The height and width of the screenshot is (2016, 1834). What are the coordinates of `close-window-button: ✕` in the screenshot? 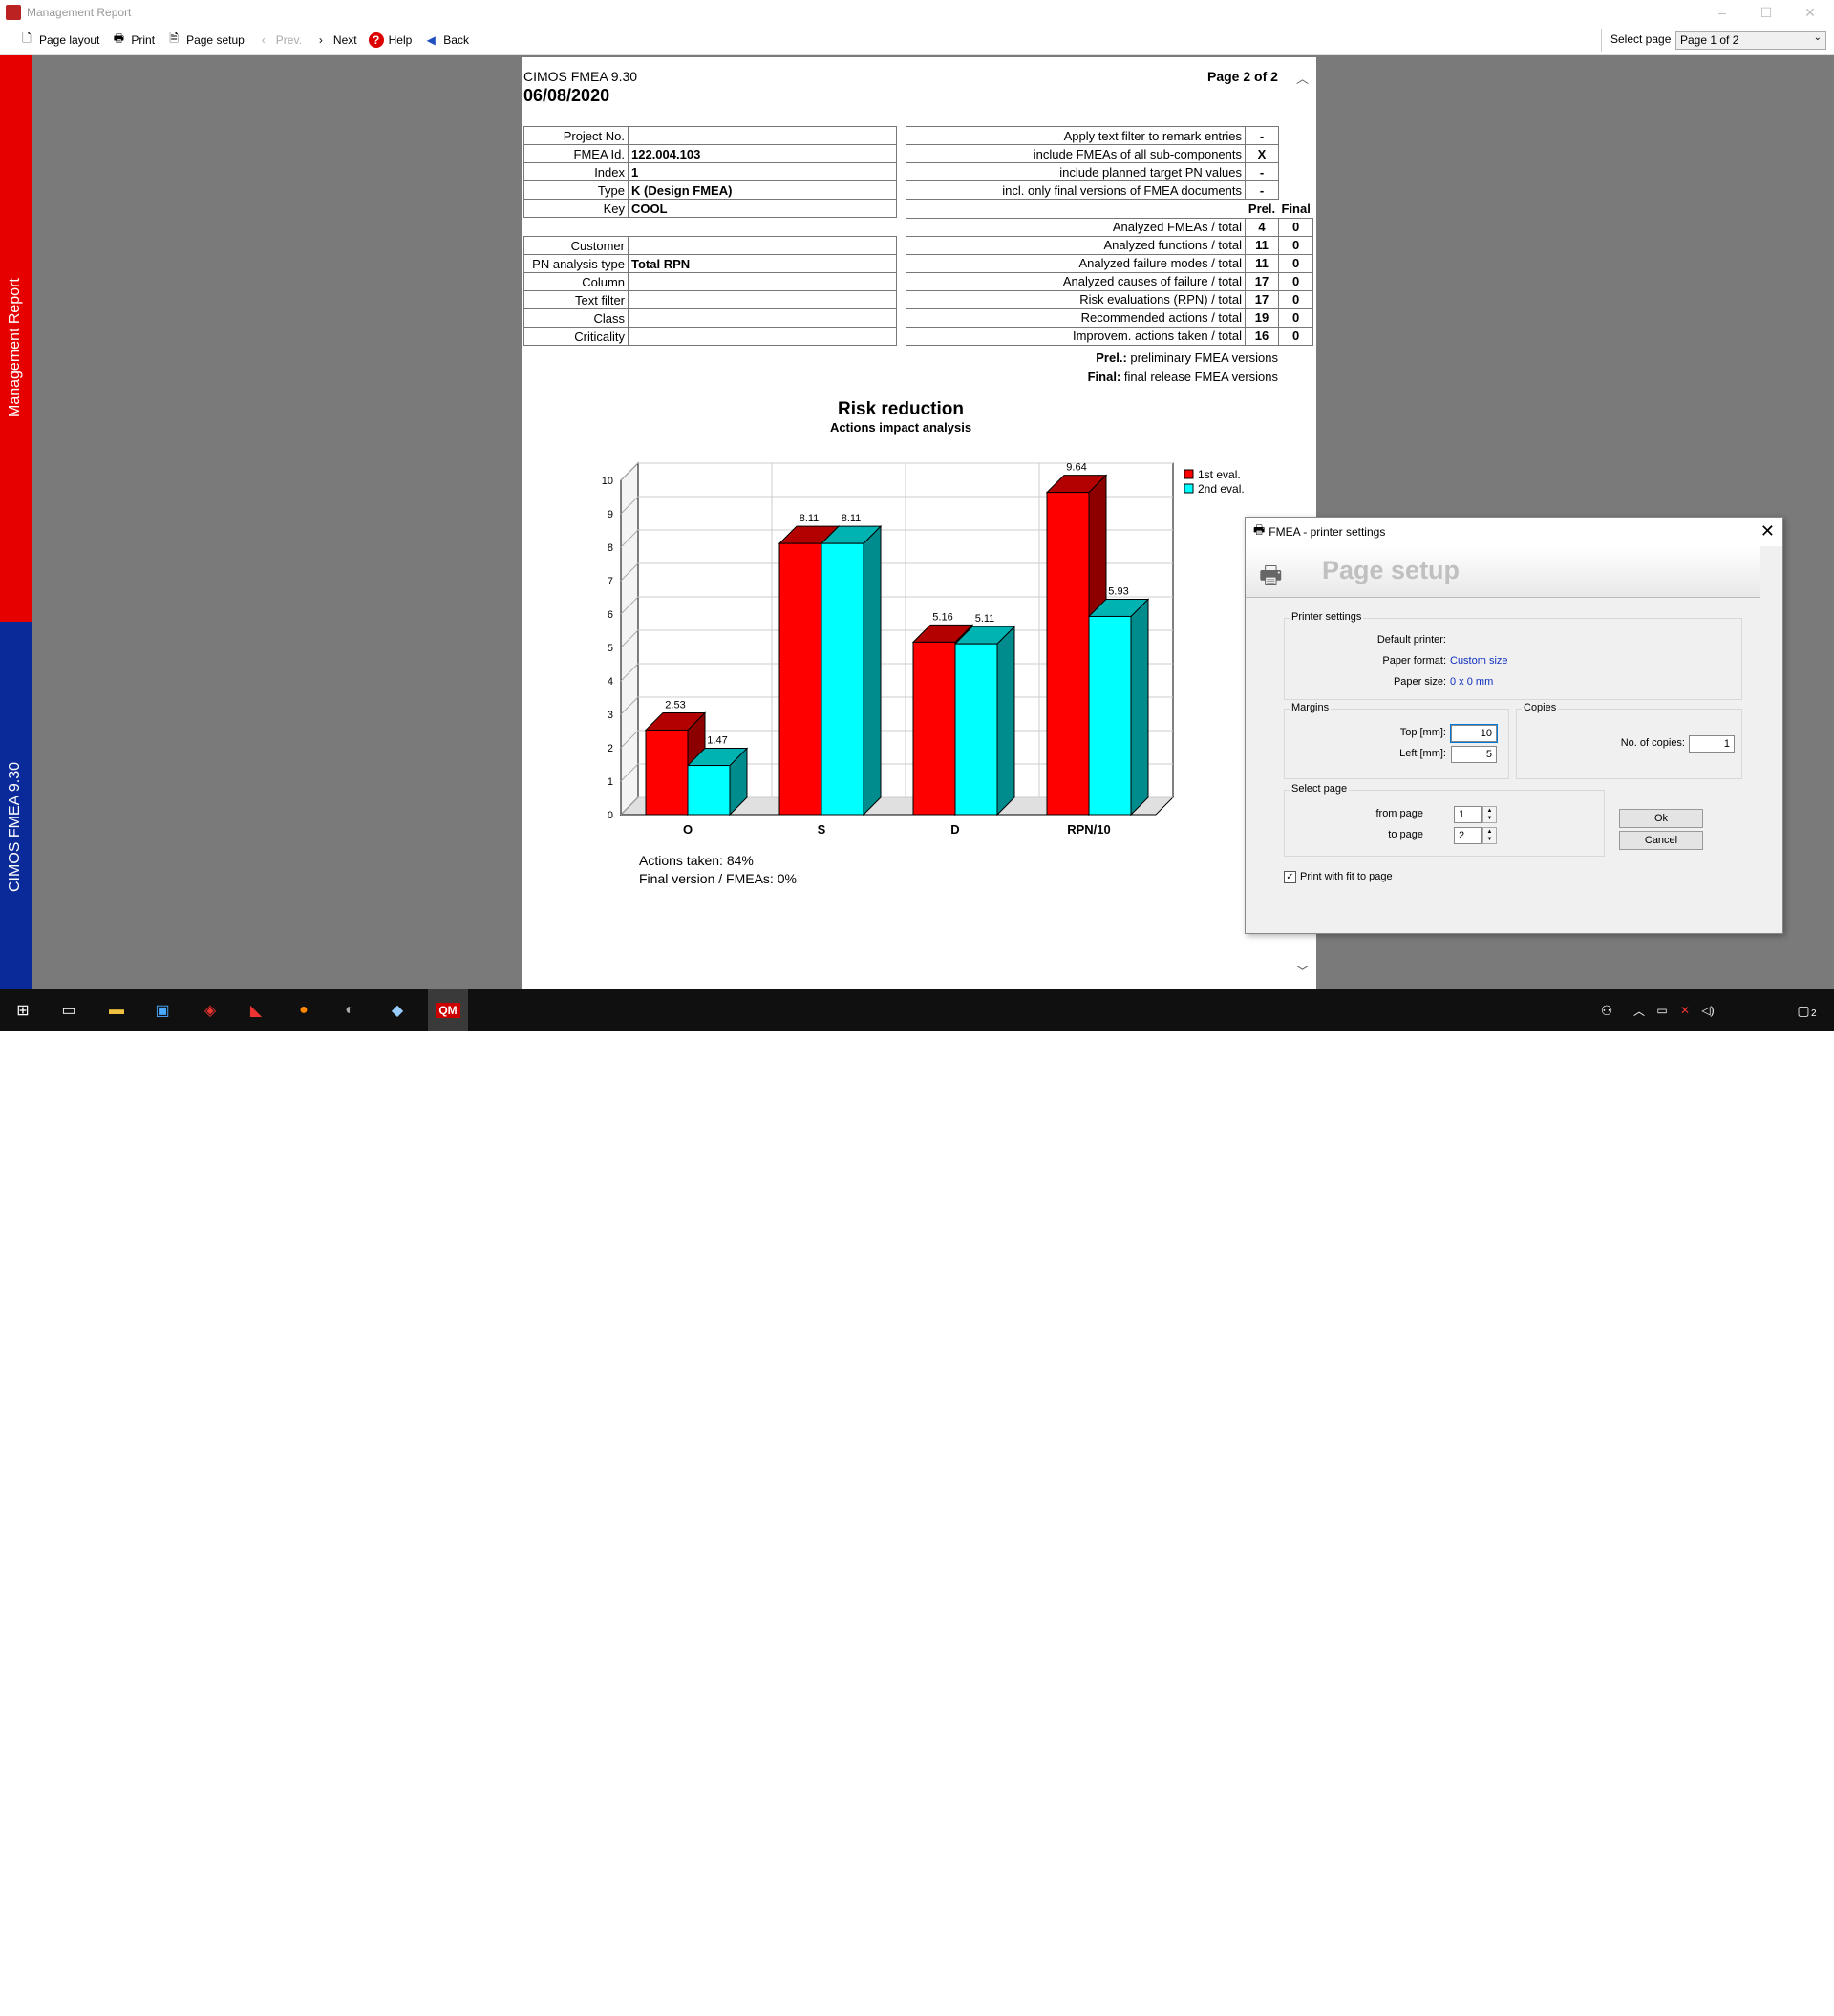 It's located at (1810, 12).